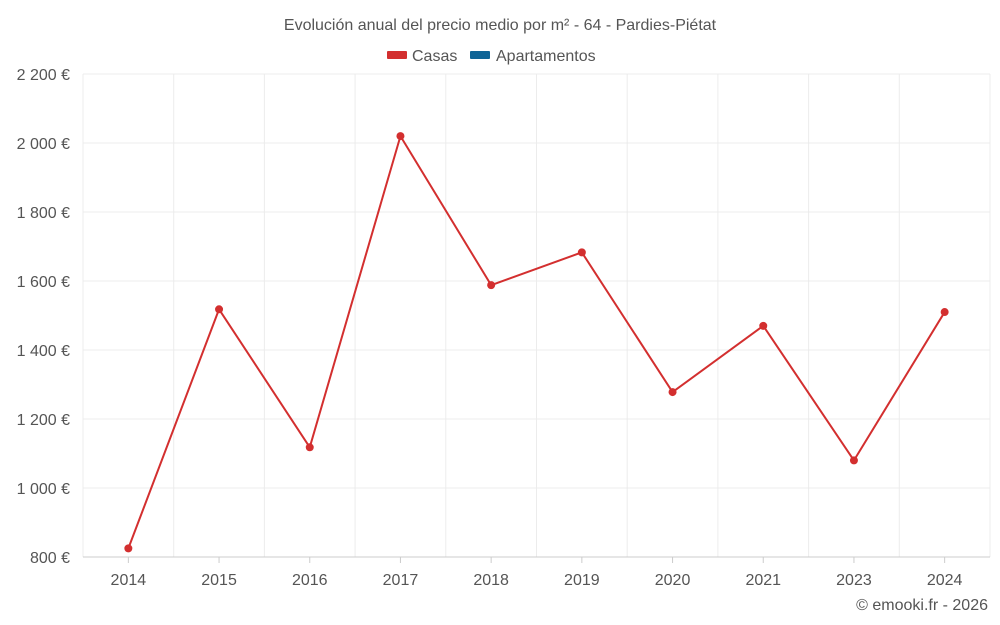 This screenshot has width=1000, height=625. Describe the element at coordinates (945, 580) in the screenshot. I see `x-tick-label: 2024` at that location.